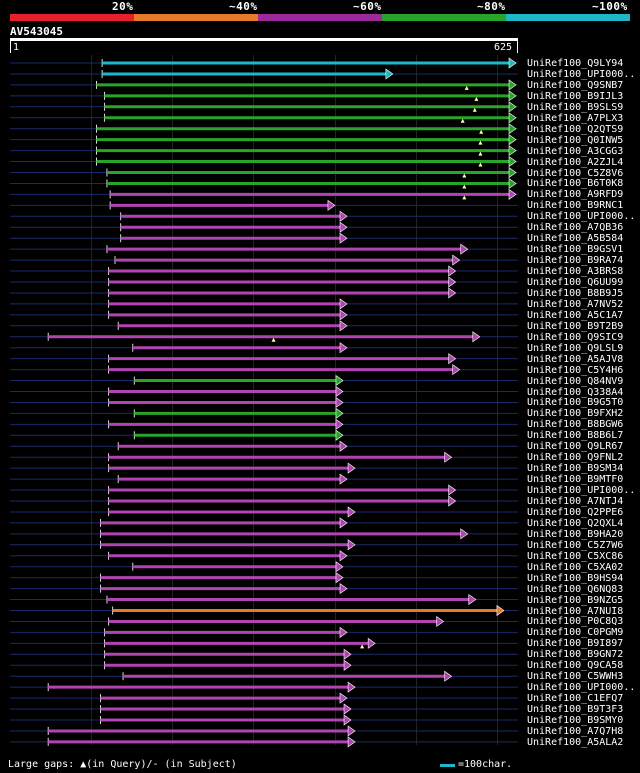 The width and height of the screenshot is (640, 773). Describe the element at coordinates (575, 315) in the screenshot. I see `hit-label: UniRef100_A5C1A7` at that location.